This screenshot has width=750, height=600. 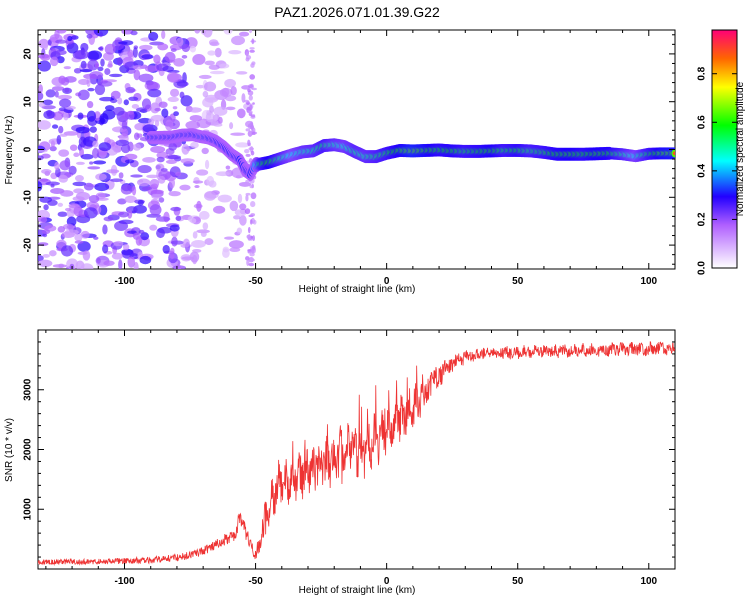 What do you see at coordinates (28, 102) in the screenshot?
I see `spectrogram-y-tick-label: 10` at bounding box center [28, 102].